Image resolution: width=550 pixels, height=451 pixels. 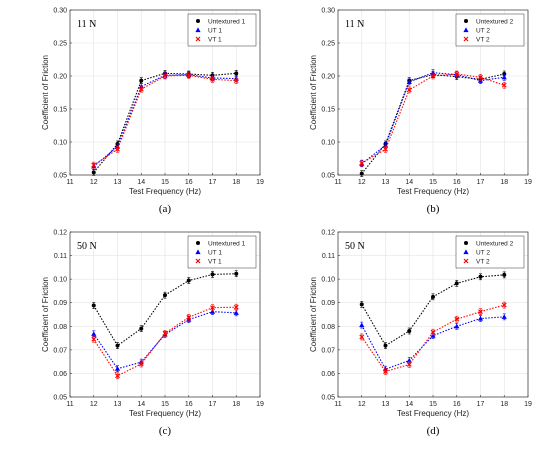 I want to click on panel-label: (b), so click(x=433, y=209).